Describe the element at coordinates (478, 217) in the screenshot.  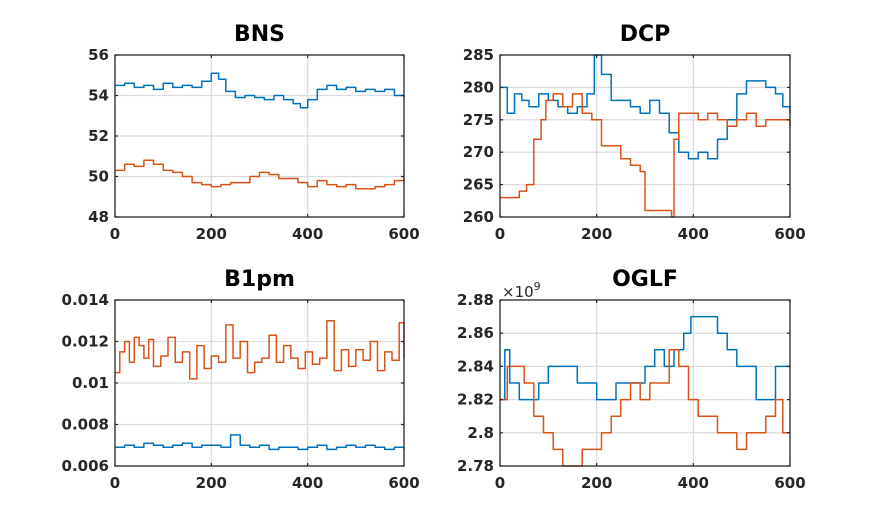
I see `y-tick-label: 260` at that location.